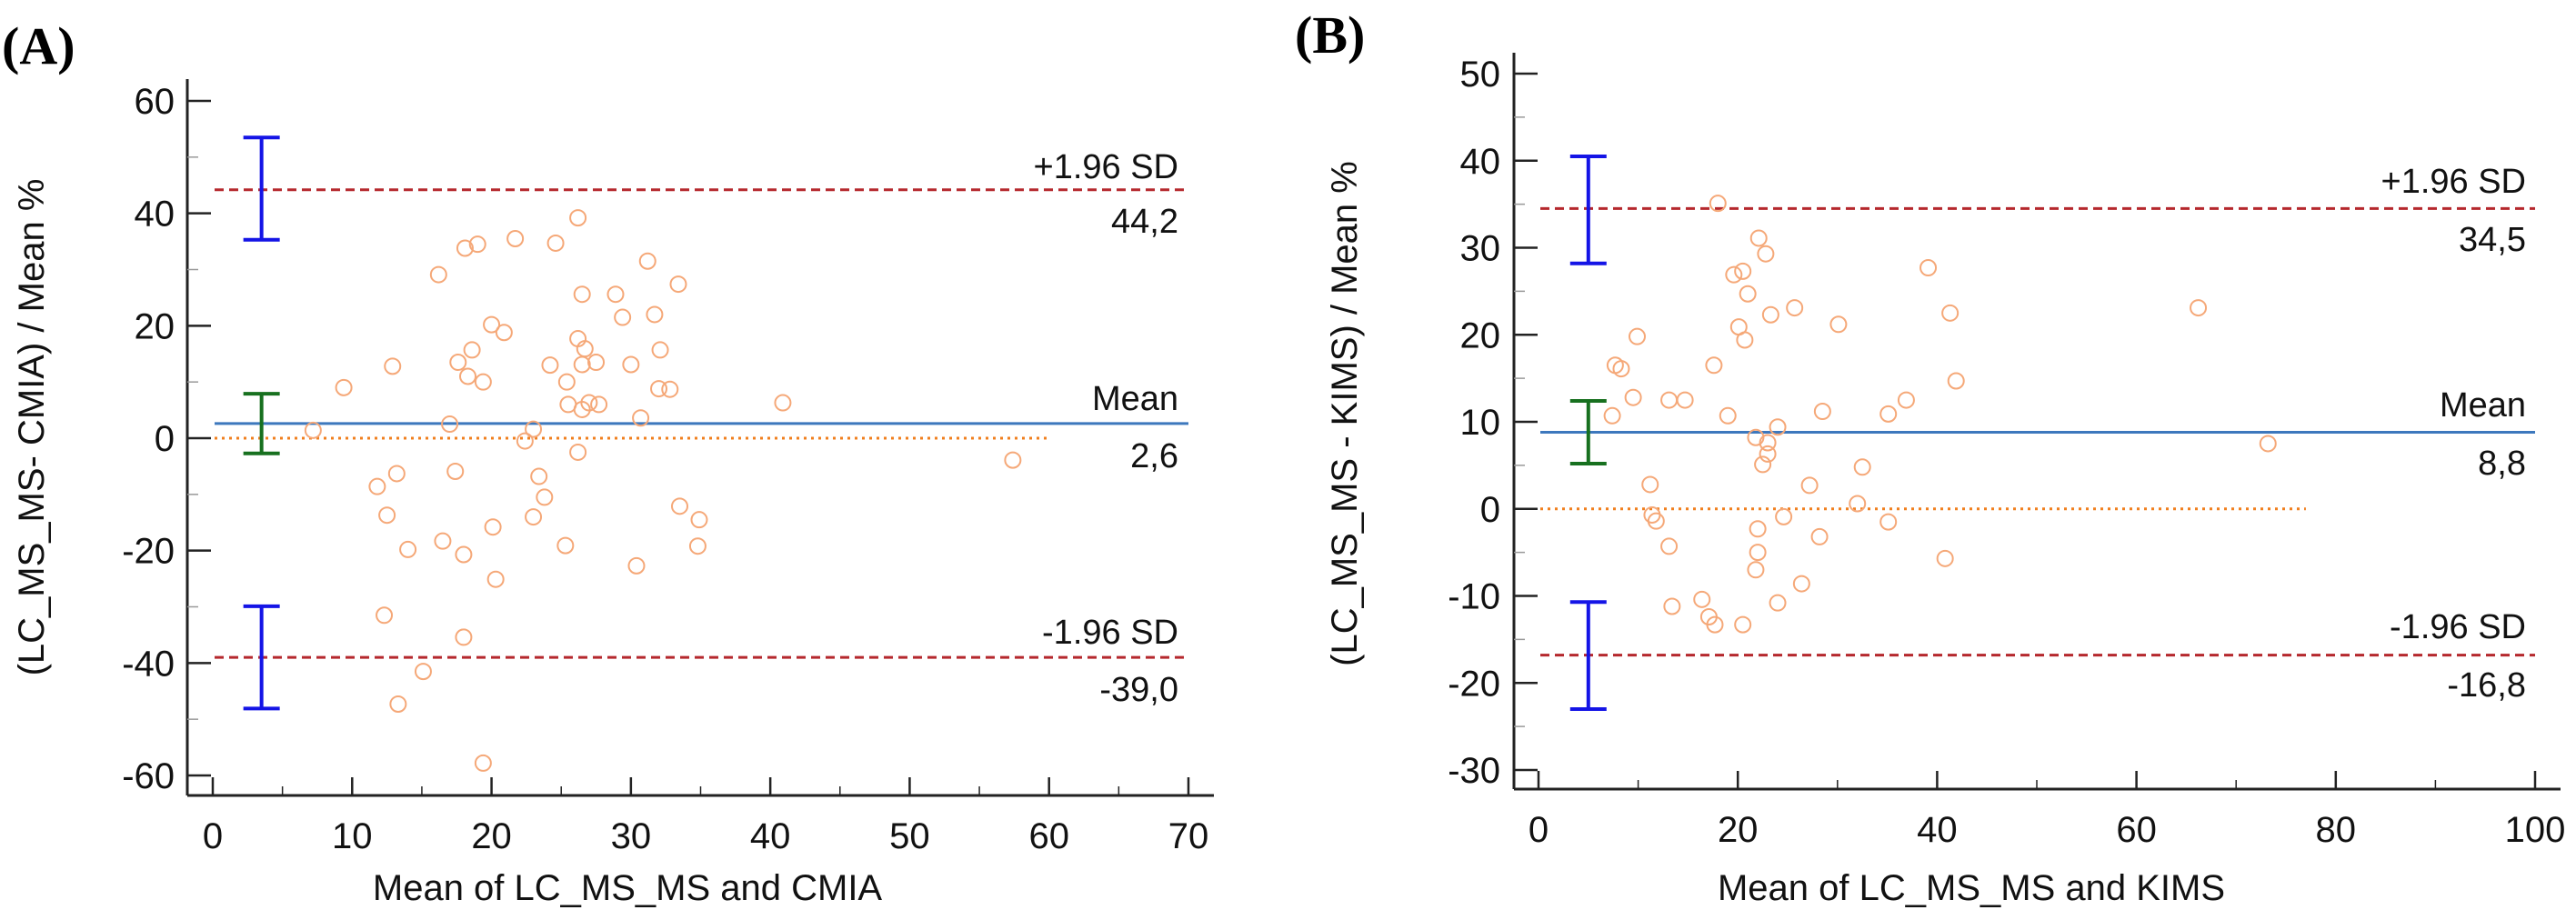  What do you see at coordinates (1481, 162) in the screenshot?
I see `panel-b-y-tick-label: 40` at bounding box center [1481, 162].